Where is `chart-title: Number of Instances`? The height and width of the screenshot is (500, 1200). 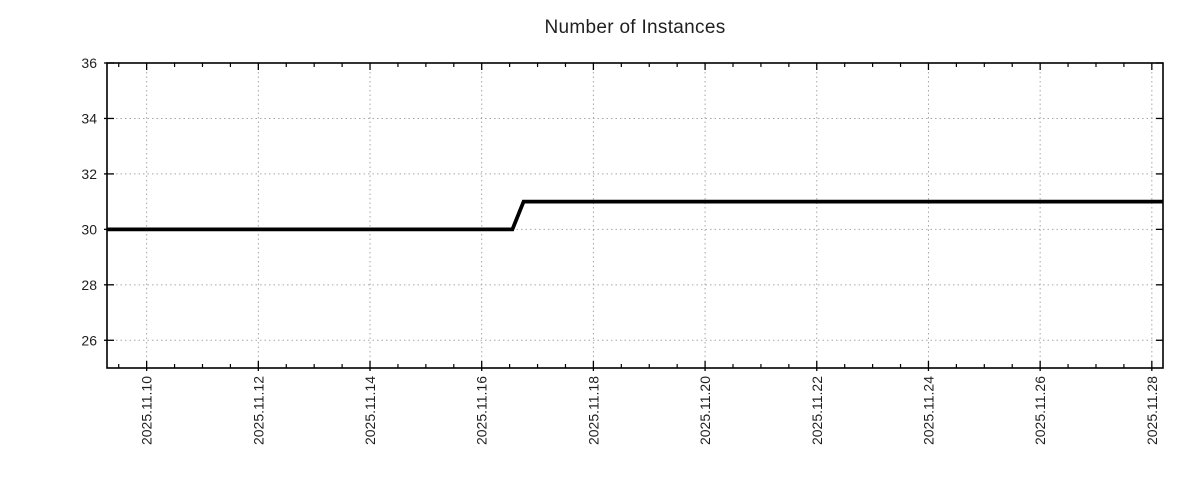
chart-title: Number of Instances is located at coordinates (635, 27).